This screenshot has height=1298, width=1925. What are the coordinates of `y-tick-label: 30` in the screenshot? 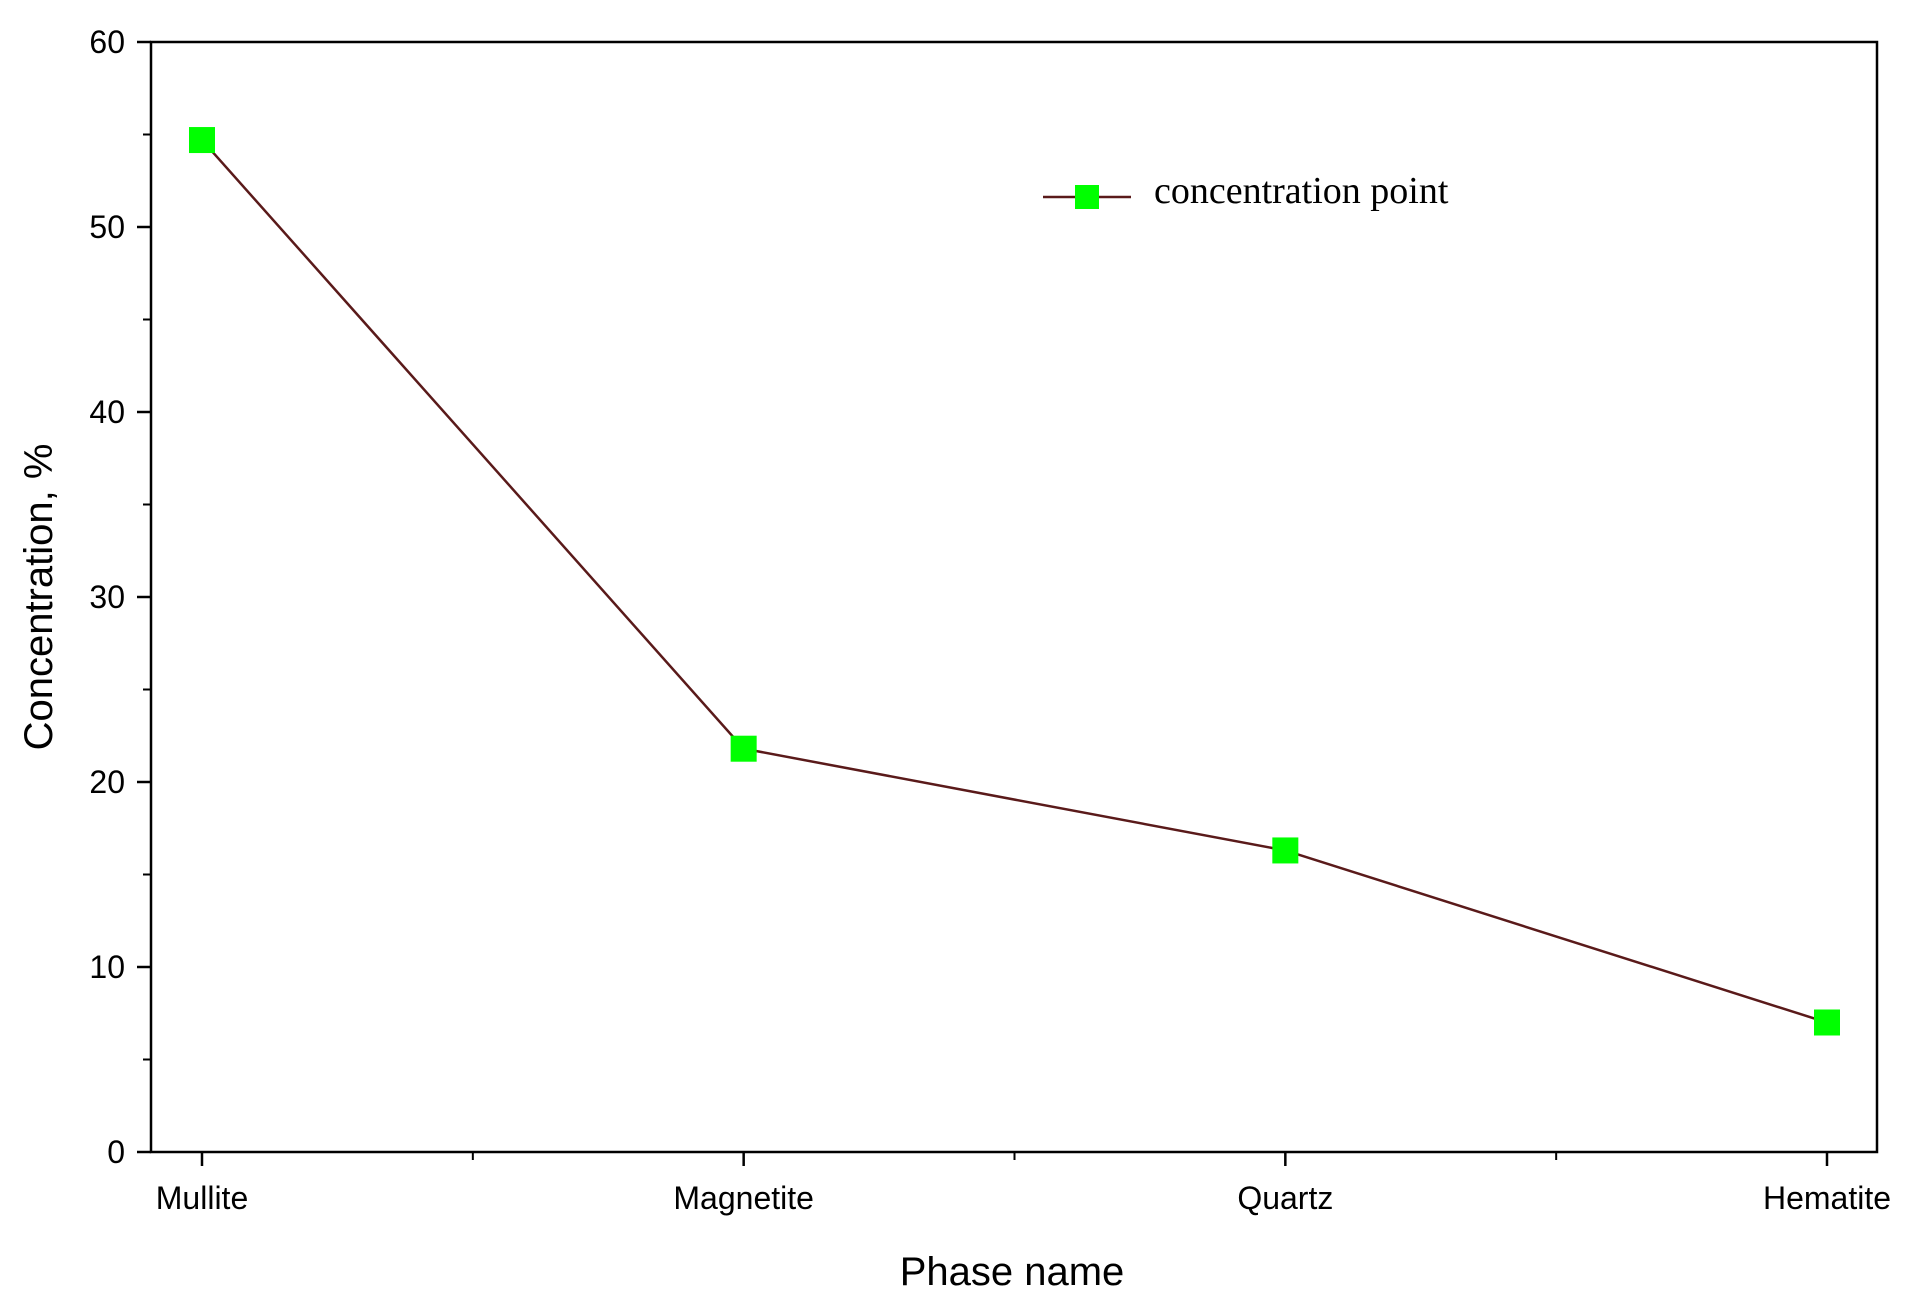 It's located at (107, 597).